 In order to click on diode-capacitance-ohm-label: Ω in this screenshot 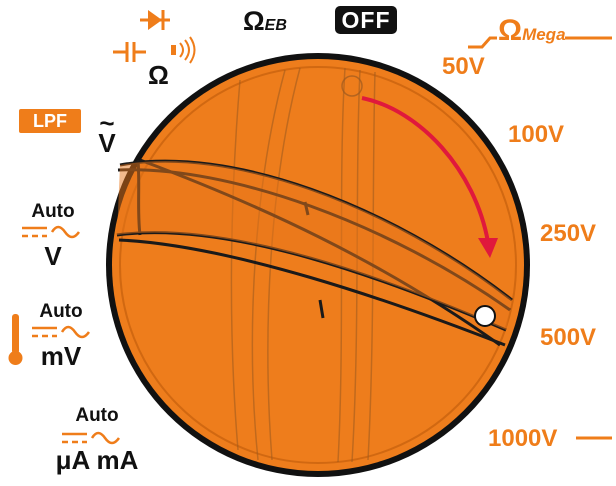, I will do `click(158, 75)`.